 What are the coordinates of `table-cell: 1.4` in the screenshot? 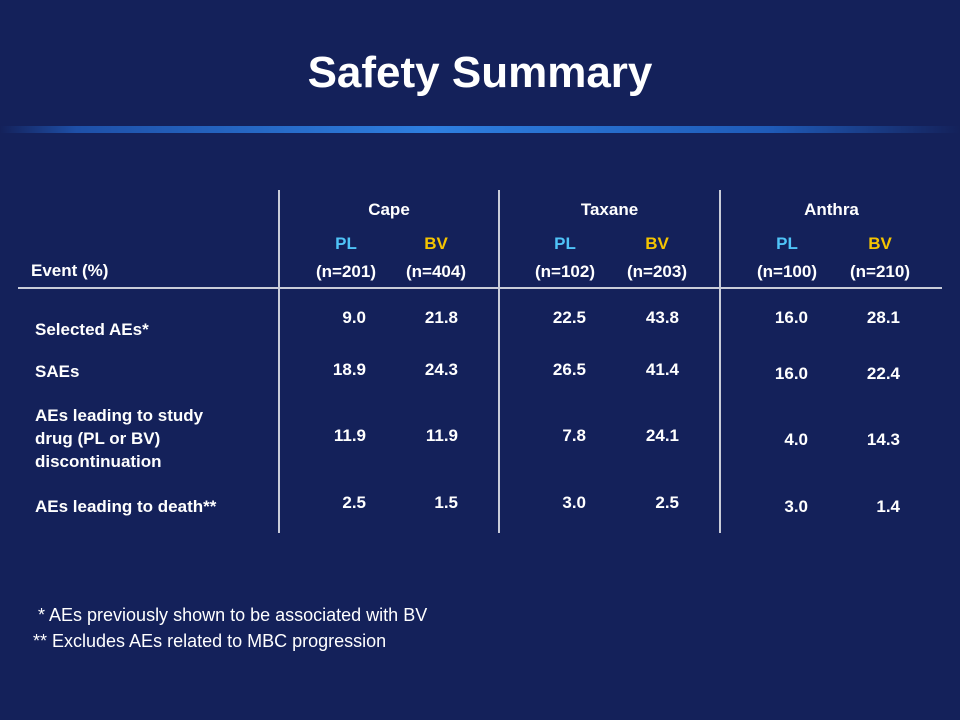 It's located at (888, 506).